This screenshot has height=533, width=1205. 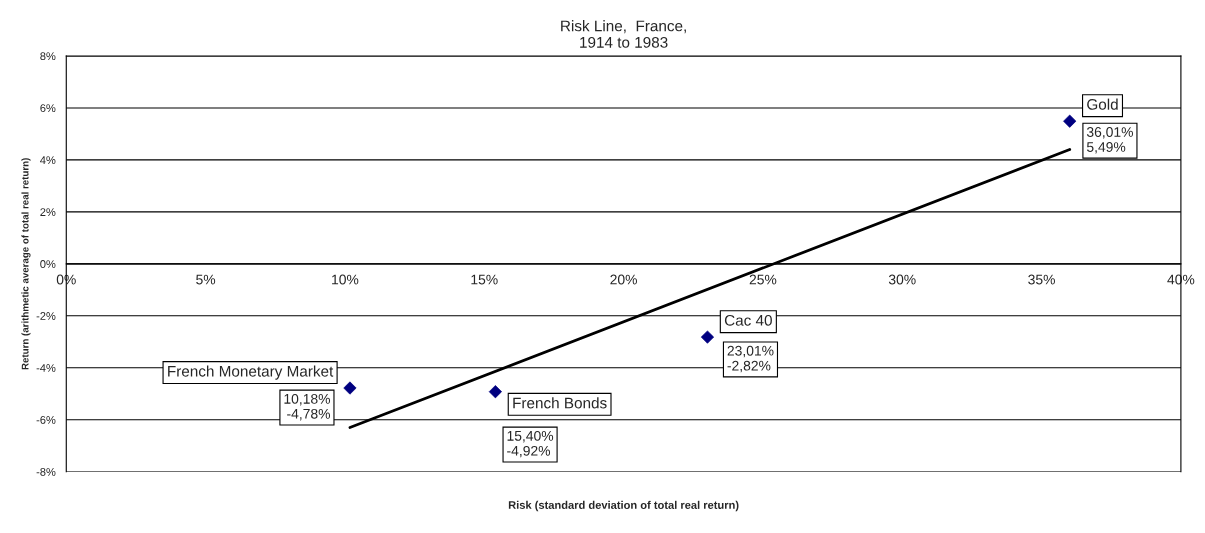 I want to click on x-tick-label: 5%, so click(x=206, y=279).